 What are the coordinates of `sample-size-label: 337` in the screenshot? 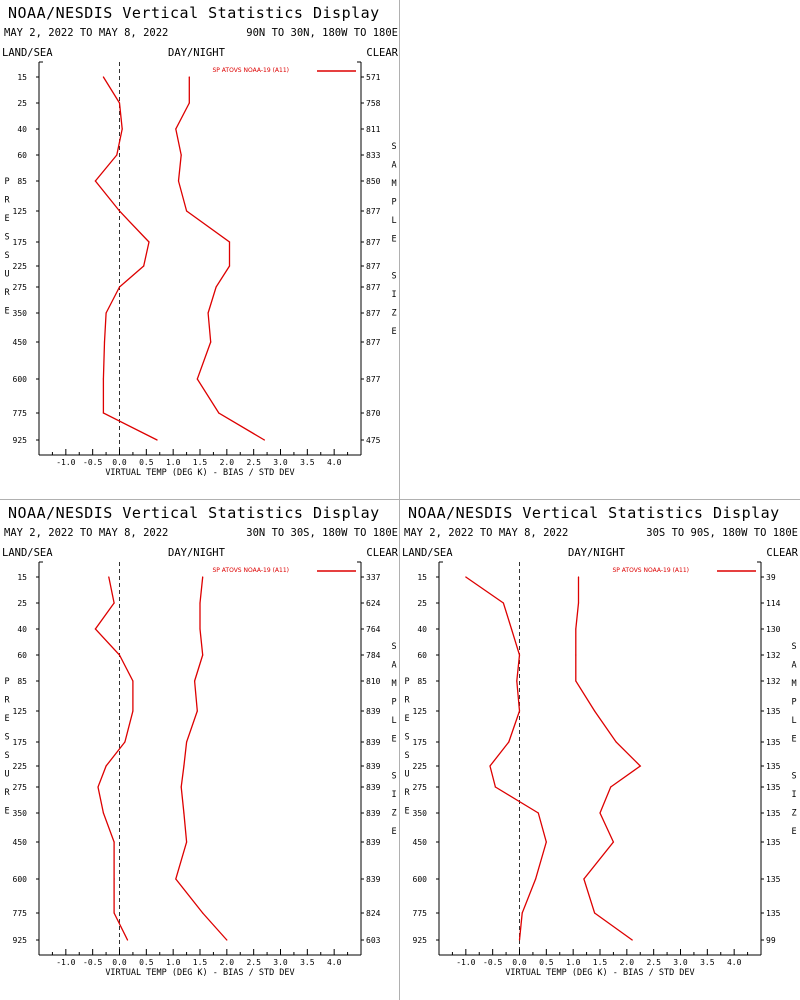 It's located at (373, 577).